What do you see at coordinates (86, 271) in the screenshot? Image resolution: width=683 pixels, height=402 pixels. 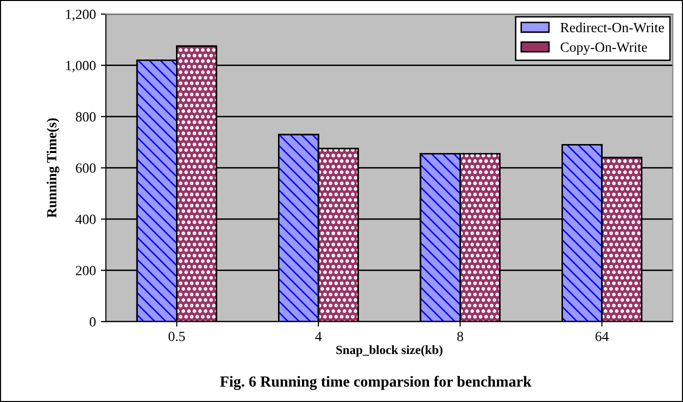 I see `y-tick-label: 200` at bounding box center [86, 271].